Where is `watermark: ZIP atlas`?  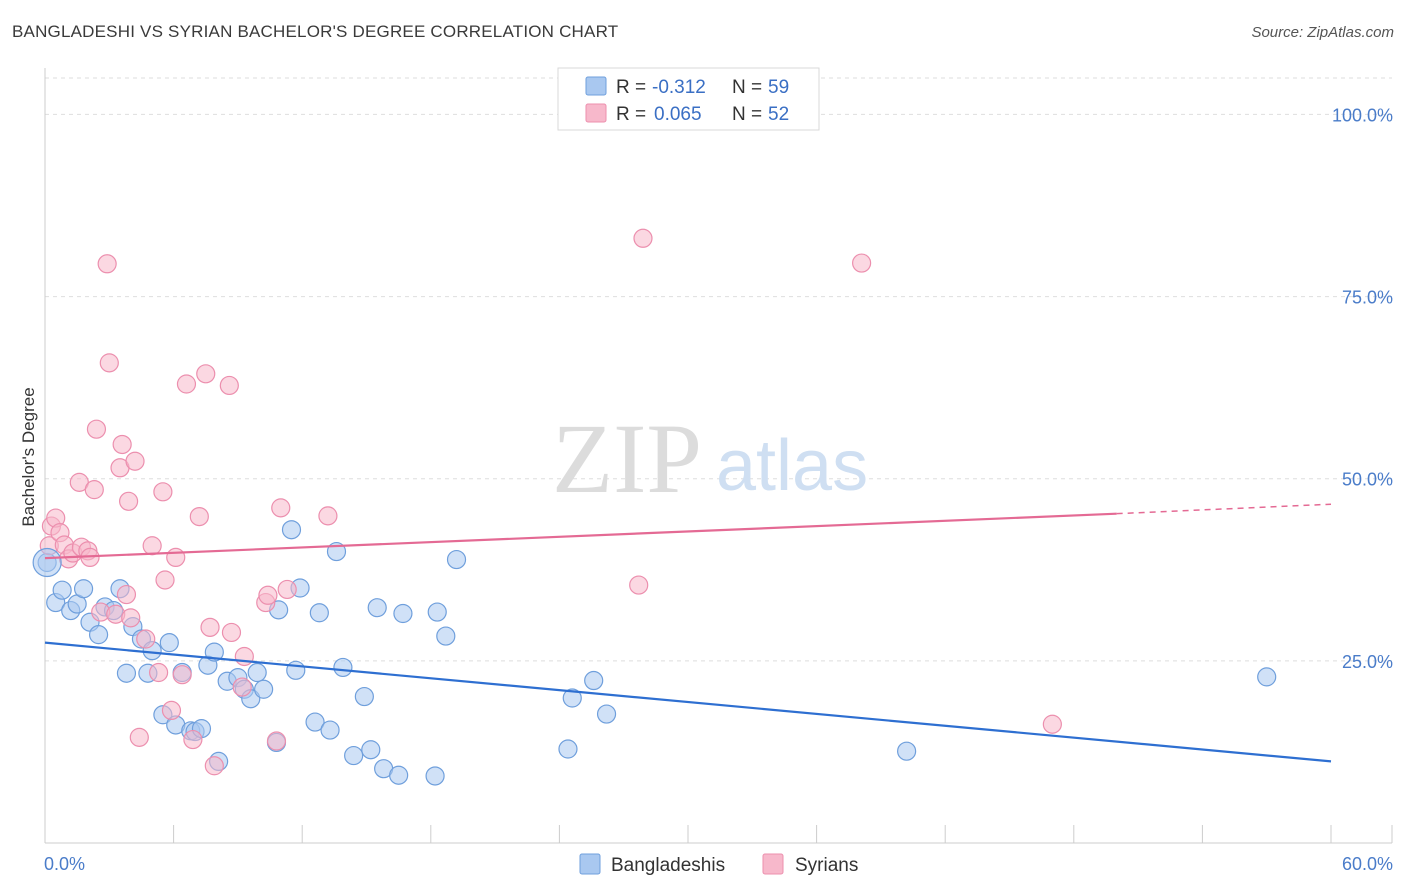 watermark: ZIP atlas is located at coordinates (710, 458).